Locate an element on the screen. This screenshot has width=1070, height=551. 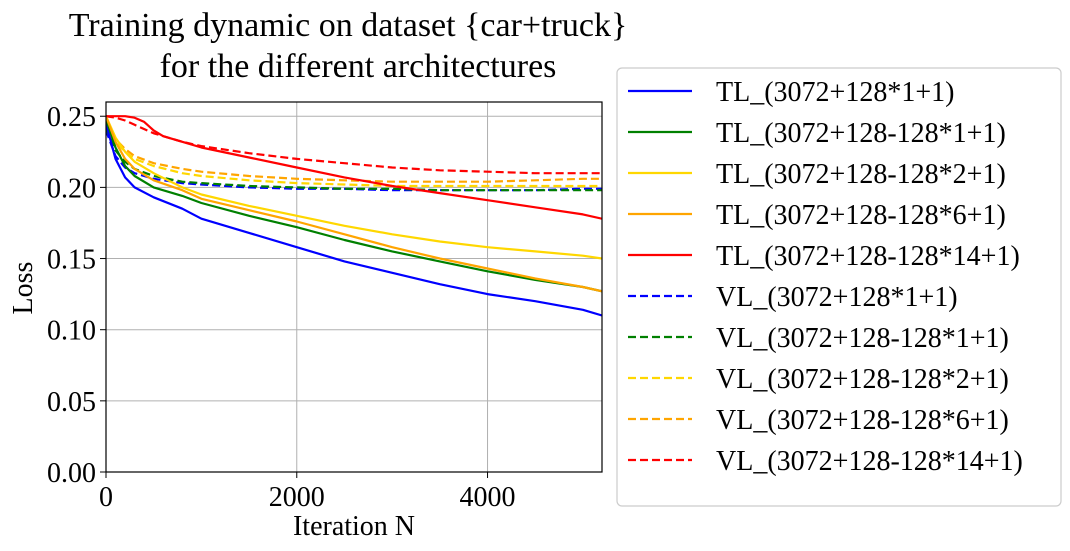
legend-entry-label: VL_(3072+128-128*14+1) is located at coordinates (869, 461).